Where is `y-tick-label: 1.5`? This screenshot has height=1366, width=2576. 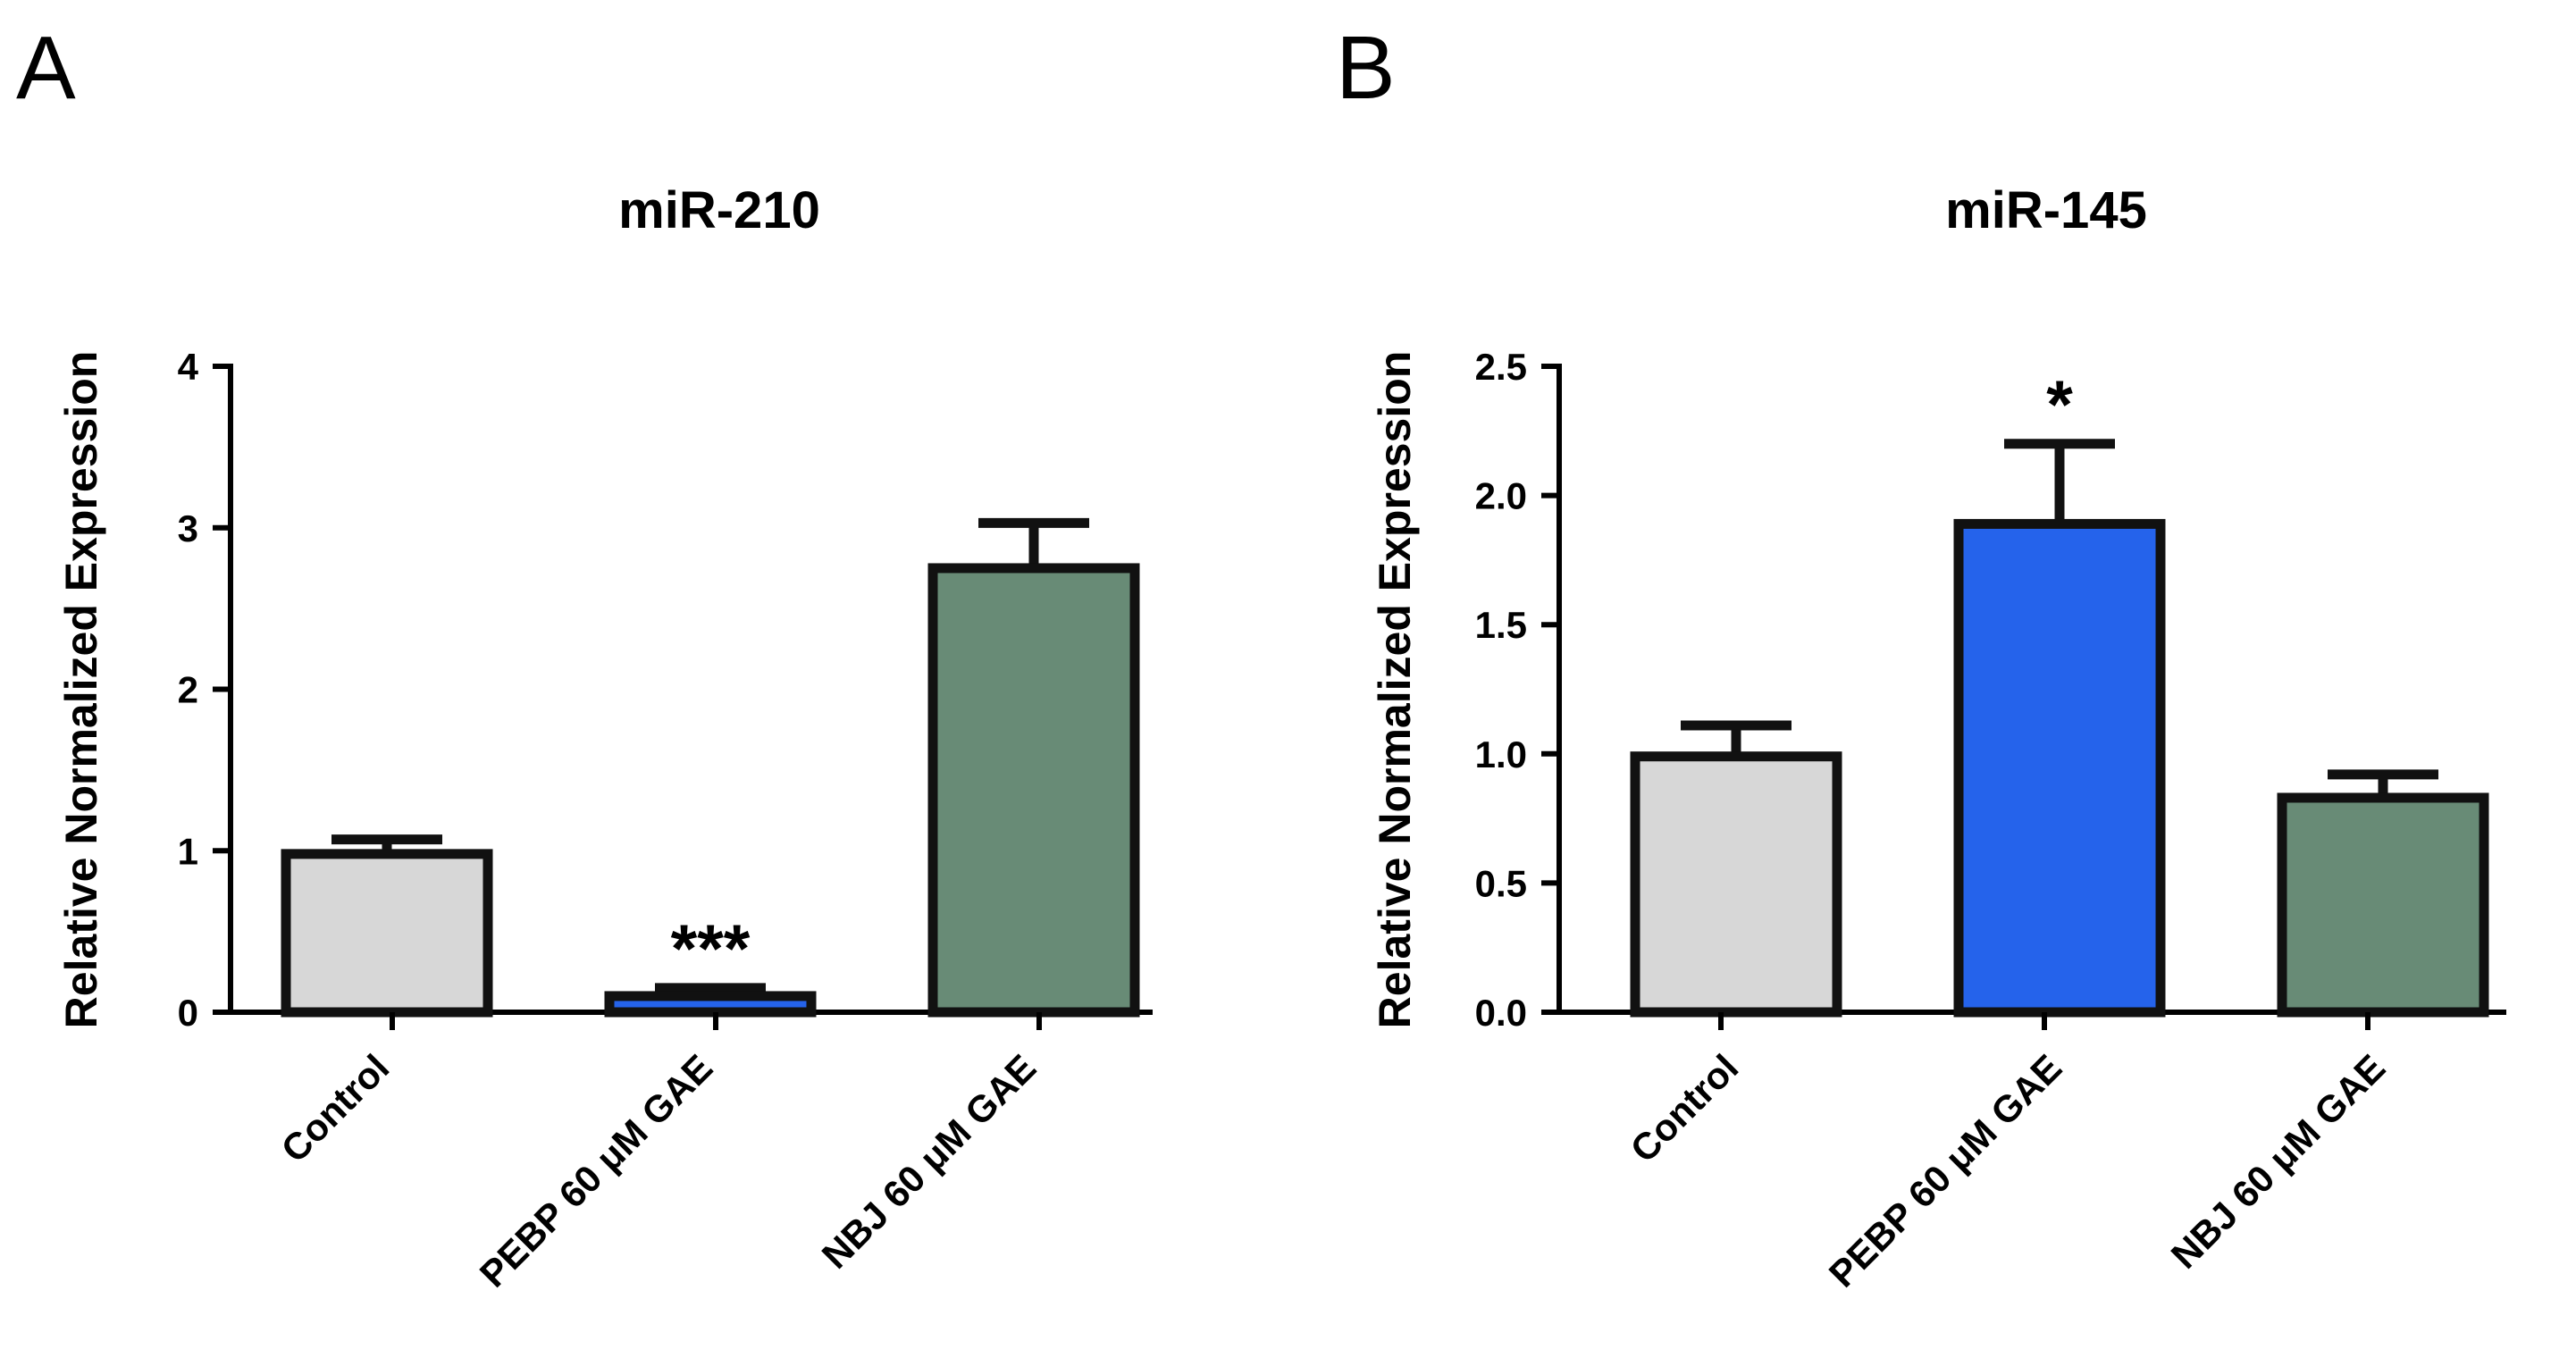
y-tick-label: 1.5 is located at coordinates (1501, 625).